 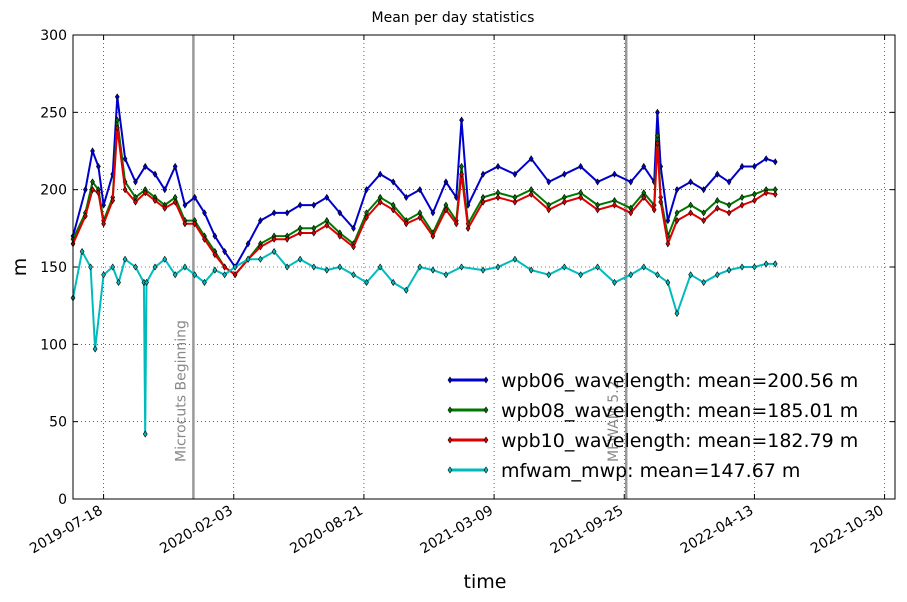 What do you see at coordinates (58, 423) in the screenshot?
I see `y-tick-label: 50` at bounding box center [58, 423].